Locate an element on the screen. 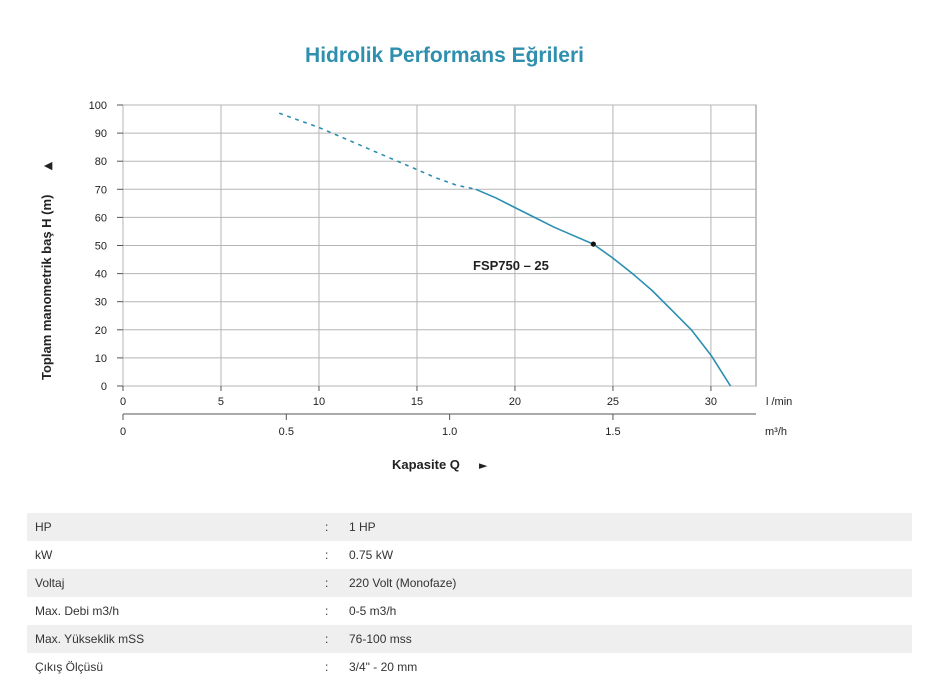 This screenshot has height=690, width=929. spec-key: kW is located at coordinates (44, 555).